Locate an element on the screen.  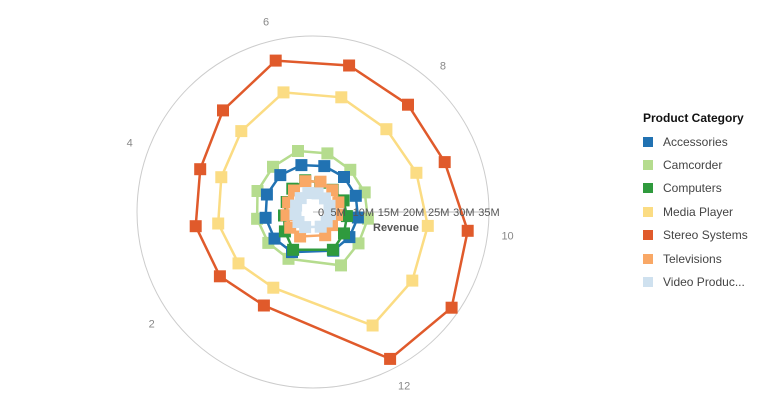
legend-label: Camcorder is located at coordinates (693, 165).